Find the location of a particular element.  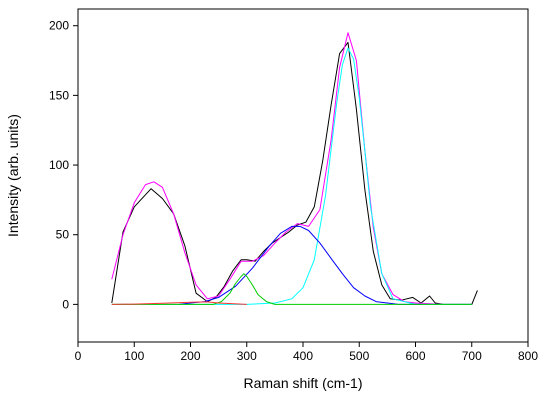

x-tick-label: 300 is located at coordinates (247, 356).